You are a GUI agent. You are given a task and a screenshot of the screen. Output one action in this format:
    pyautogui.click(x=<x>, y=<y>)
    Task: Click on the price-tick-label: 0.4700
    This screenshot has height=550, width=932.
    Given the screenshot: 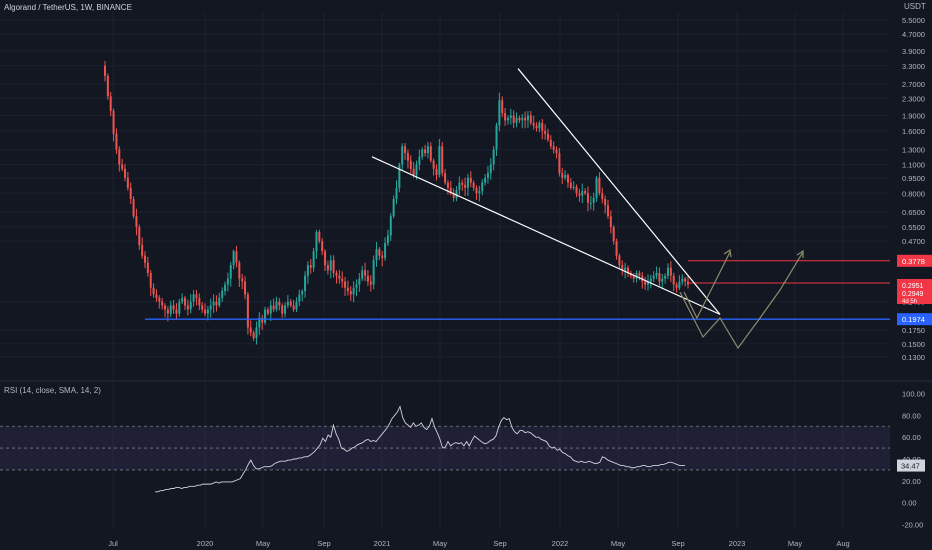 What is the action you would take?
    pyautogui.click(x=913, y=241)
    